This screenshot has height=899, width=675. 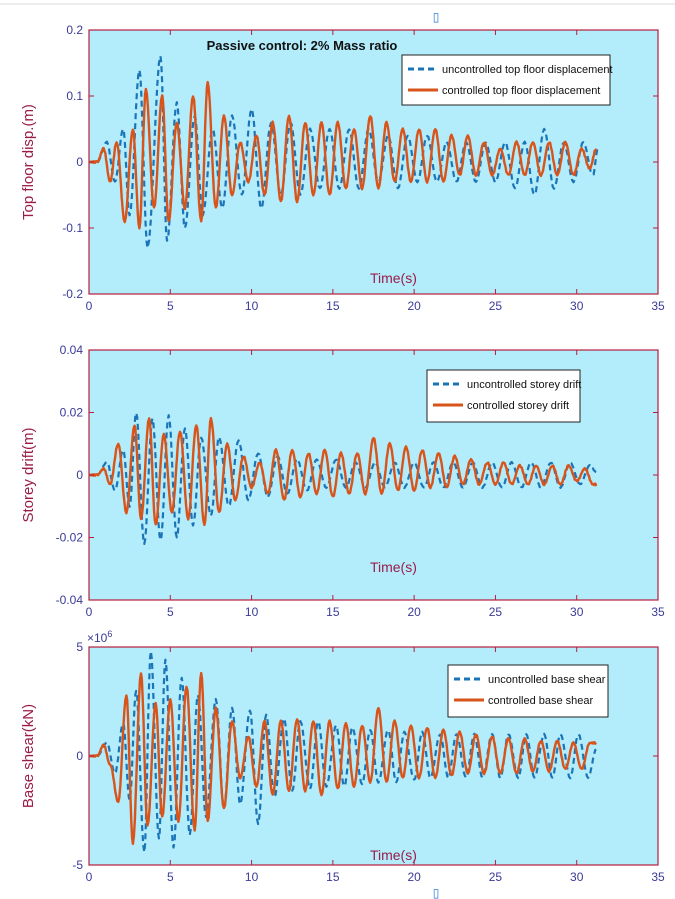 What do you see at coordinates (521, 91) in the screenshot?
I see `legend-entry-label: controlled top floor displacement` at bounding box center [521, 91].